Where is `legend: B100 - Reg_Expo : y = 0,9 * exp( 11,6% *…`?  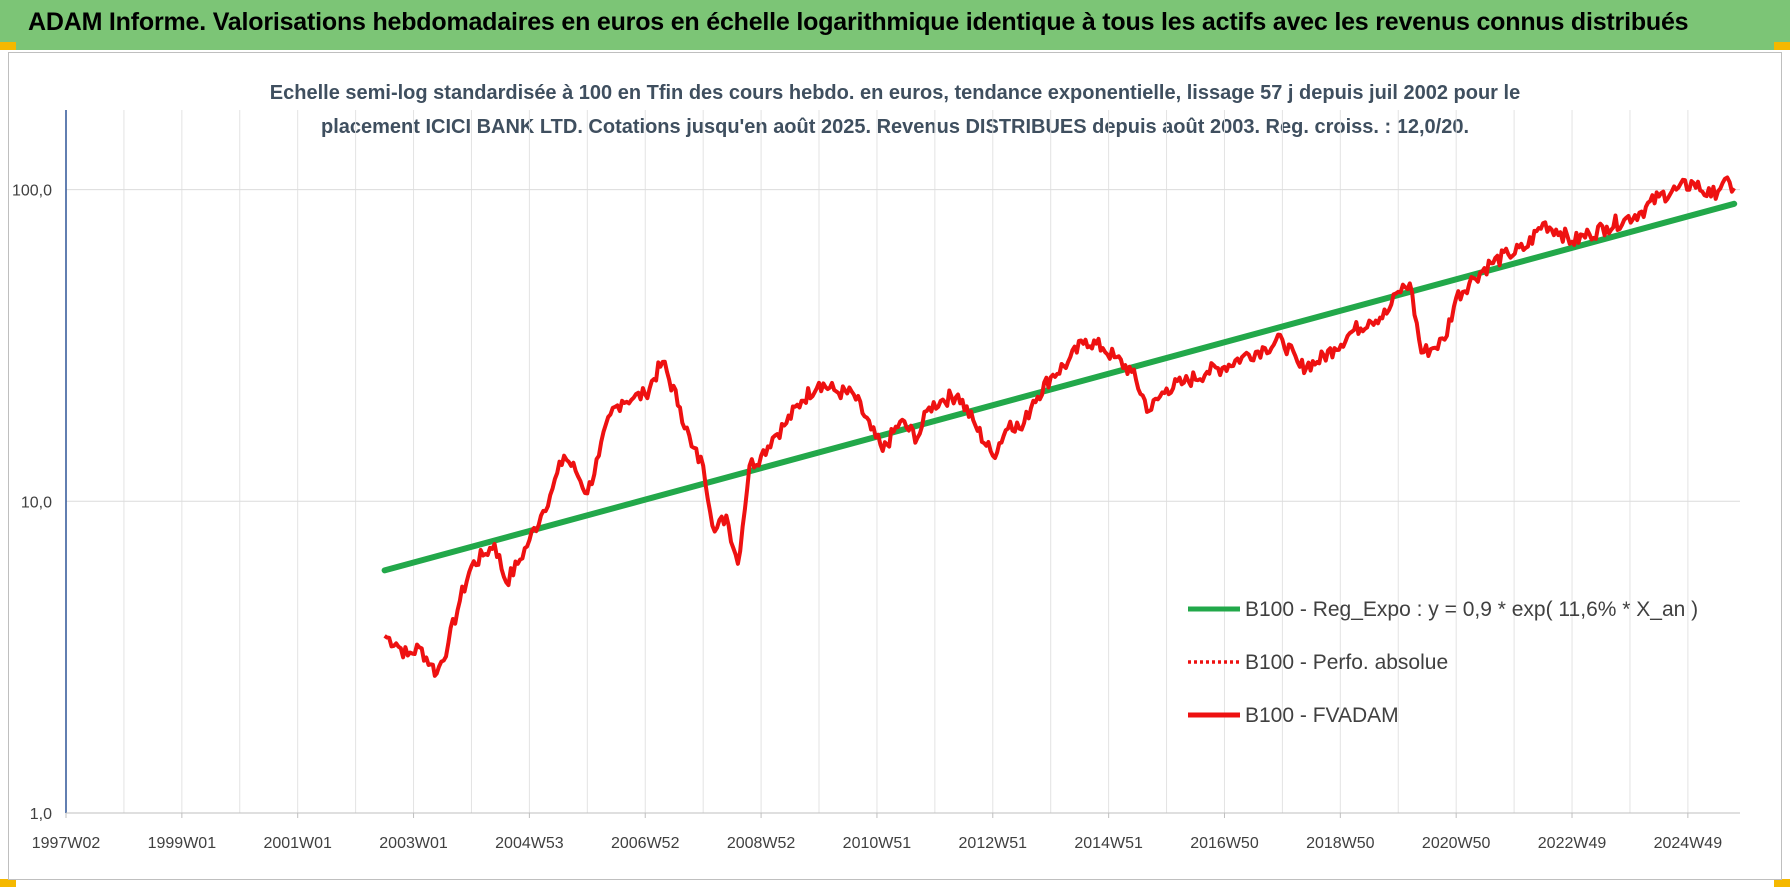
legend: B100 - Reg_Expo : y = 0,9 * exp( 11,6% *… is located at coordinates (1443, 662).